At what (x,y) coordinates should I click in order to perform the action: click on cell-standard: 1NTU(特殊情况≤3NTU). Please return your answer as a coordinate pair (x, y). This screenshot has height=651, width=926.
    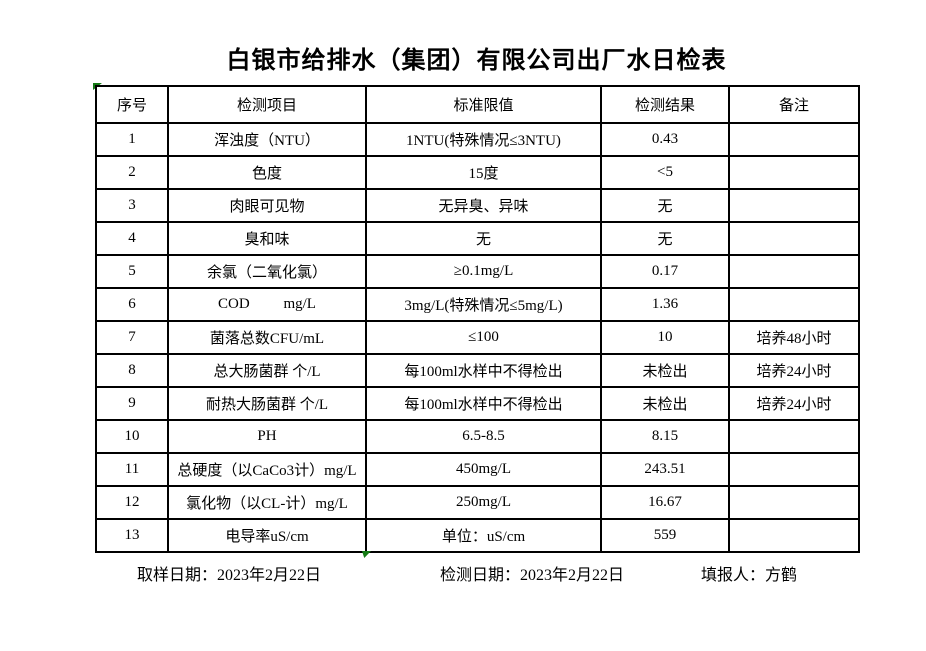
    Looking at the image, I should click on (483, 139).